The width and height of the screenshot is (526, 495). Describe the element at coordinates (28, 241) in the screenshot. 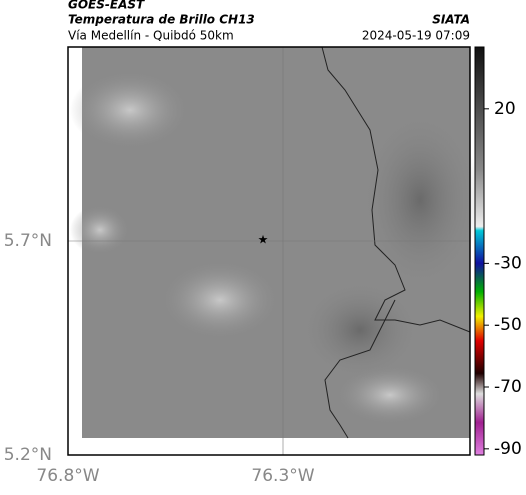

I see `lat-label: 5.7°N` at that location.